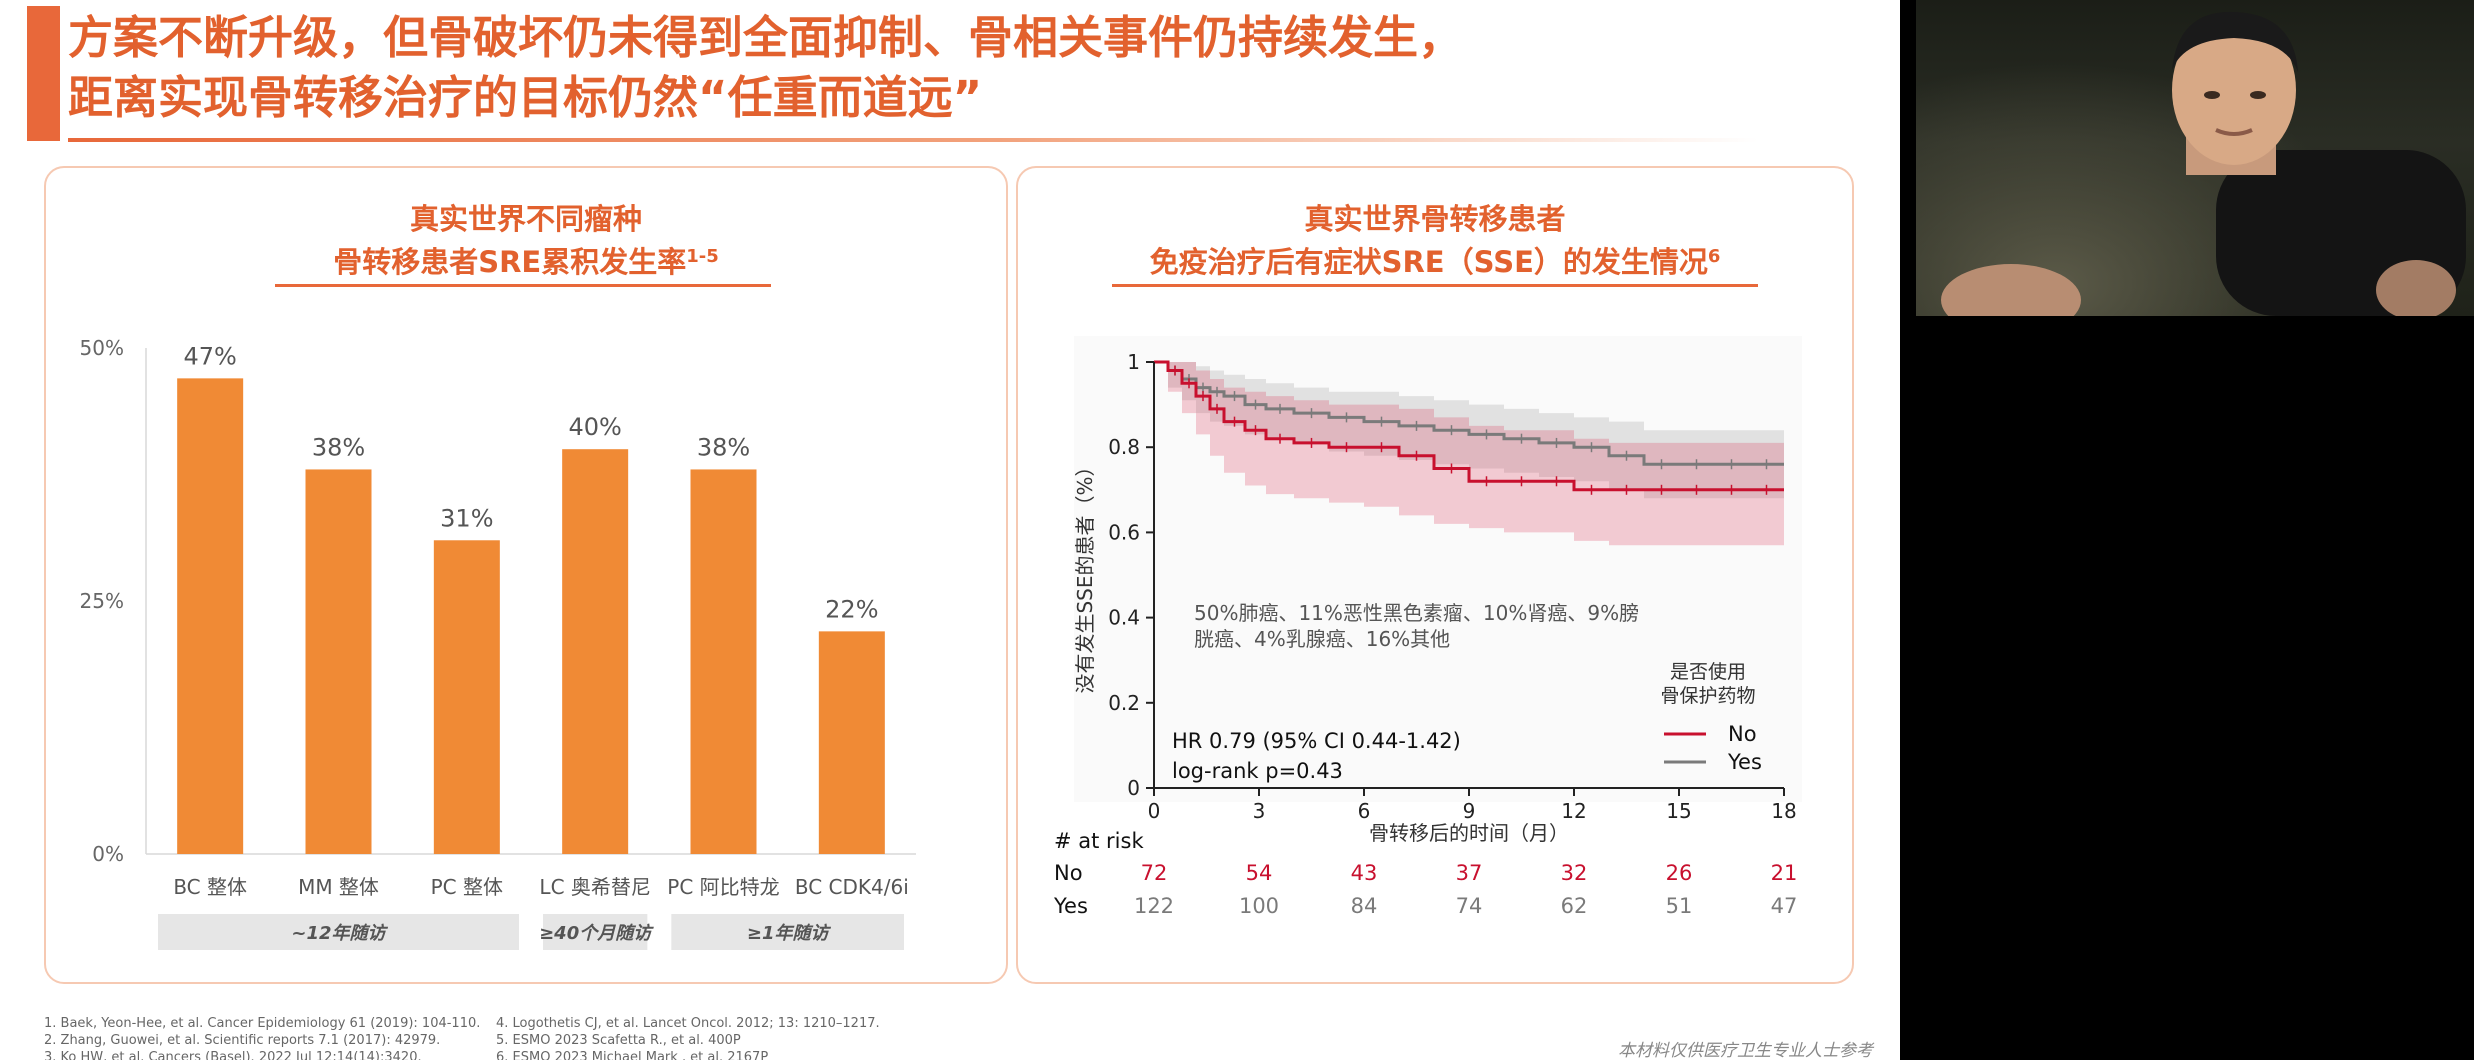 This screenshot has width=2474, height=1060. What do you see at coordinates (596, 933) in the screenshot?
I see `followup-group-label: ≥40个月随访` at bounding box center [596, 933].